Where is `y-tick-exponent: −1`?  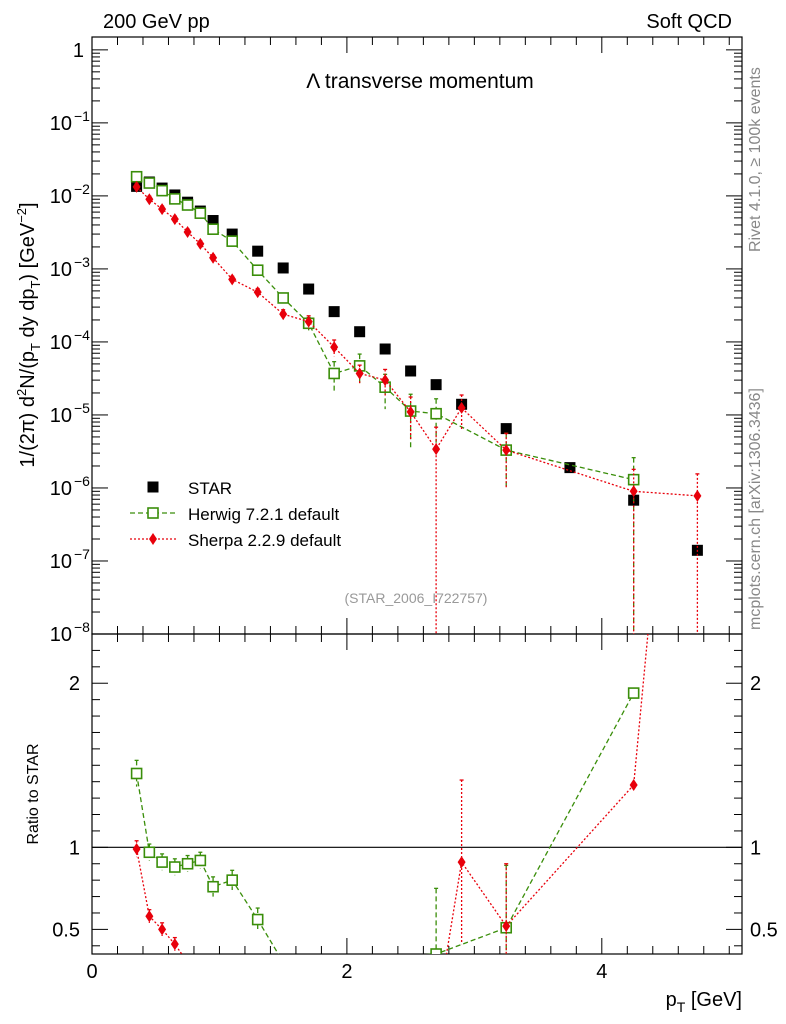
y-tick-exponent: −1 is located at coordinates (82, 116).